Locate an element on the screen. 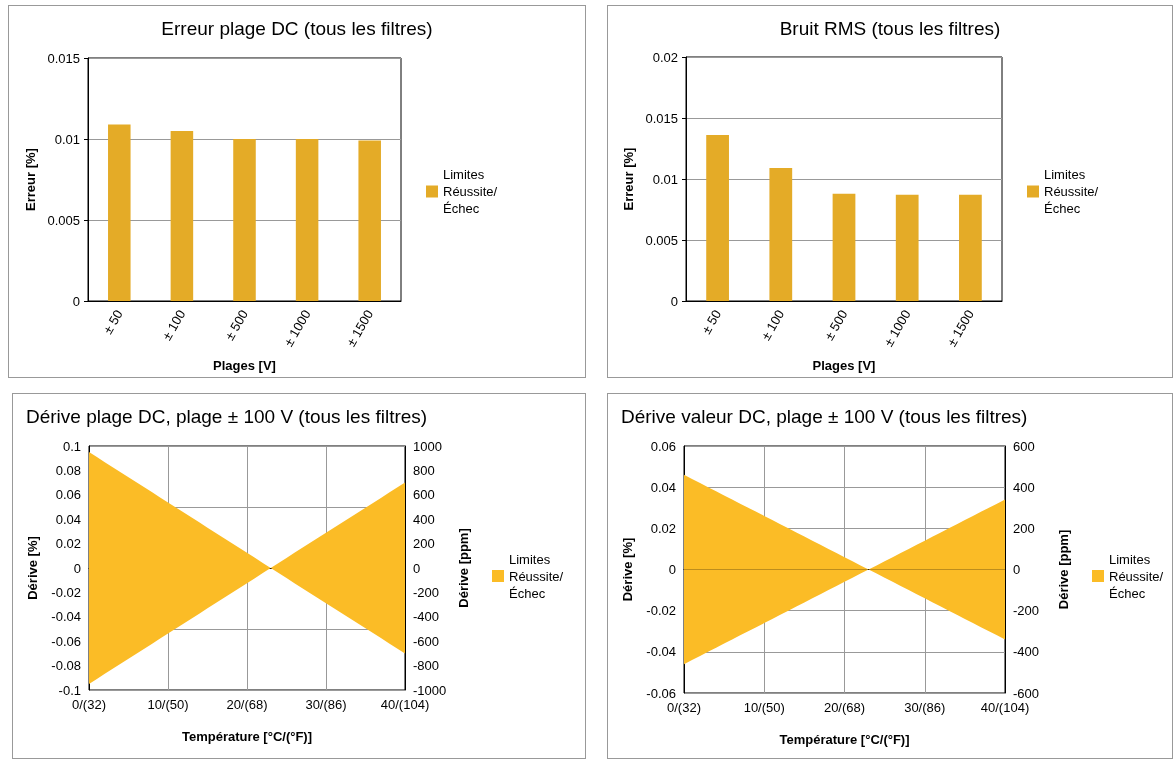 The image size is (1174, 760). y2-tick-label: 800 is located at coordinates (424, 470).